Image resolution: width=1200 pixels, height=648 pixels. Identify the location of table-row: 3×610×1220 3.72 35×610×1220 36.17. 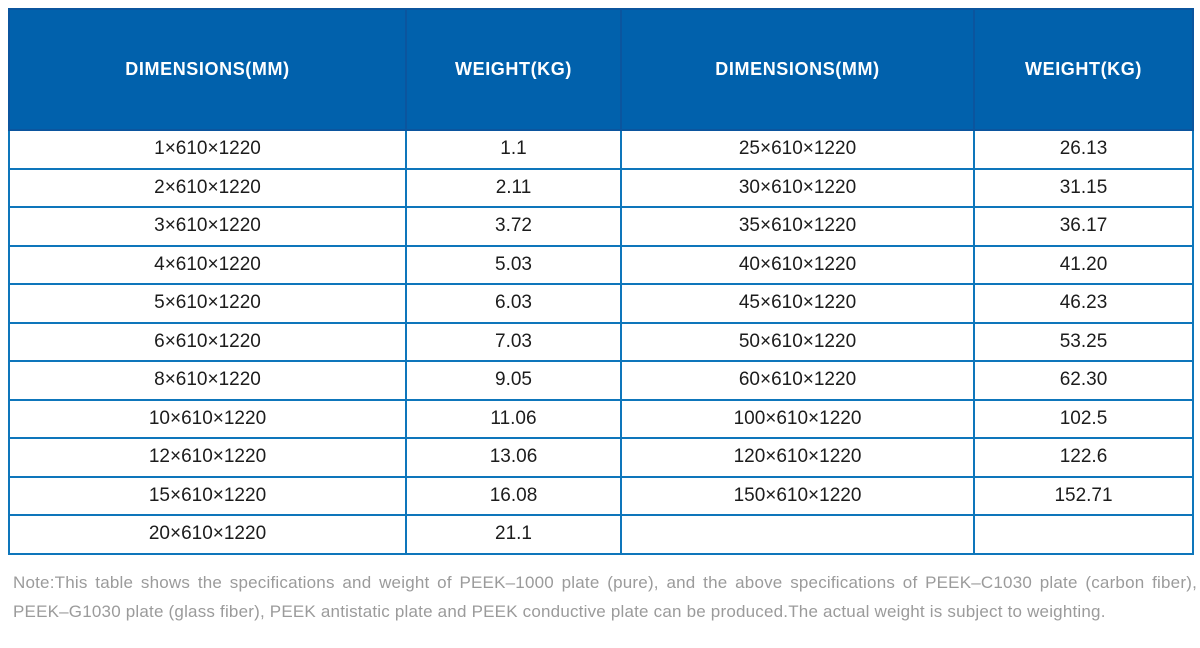
(601, 226).